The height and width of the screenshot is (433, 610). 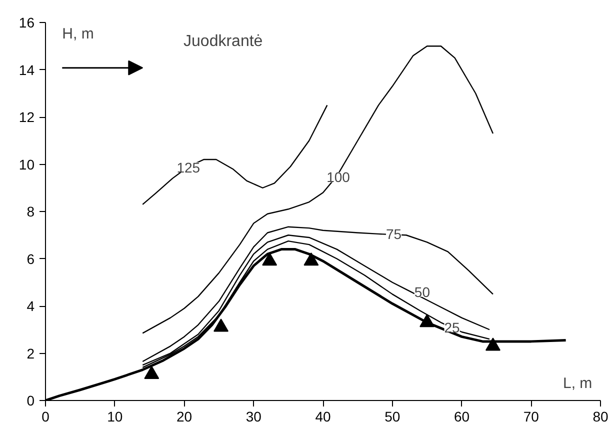 What do you see at coordinates (577, 383) in the screenshot?
I see `x-axis-title: L, m` at bounding box center [577, 383].